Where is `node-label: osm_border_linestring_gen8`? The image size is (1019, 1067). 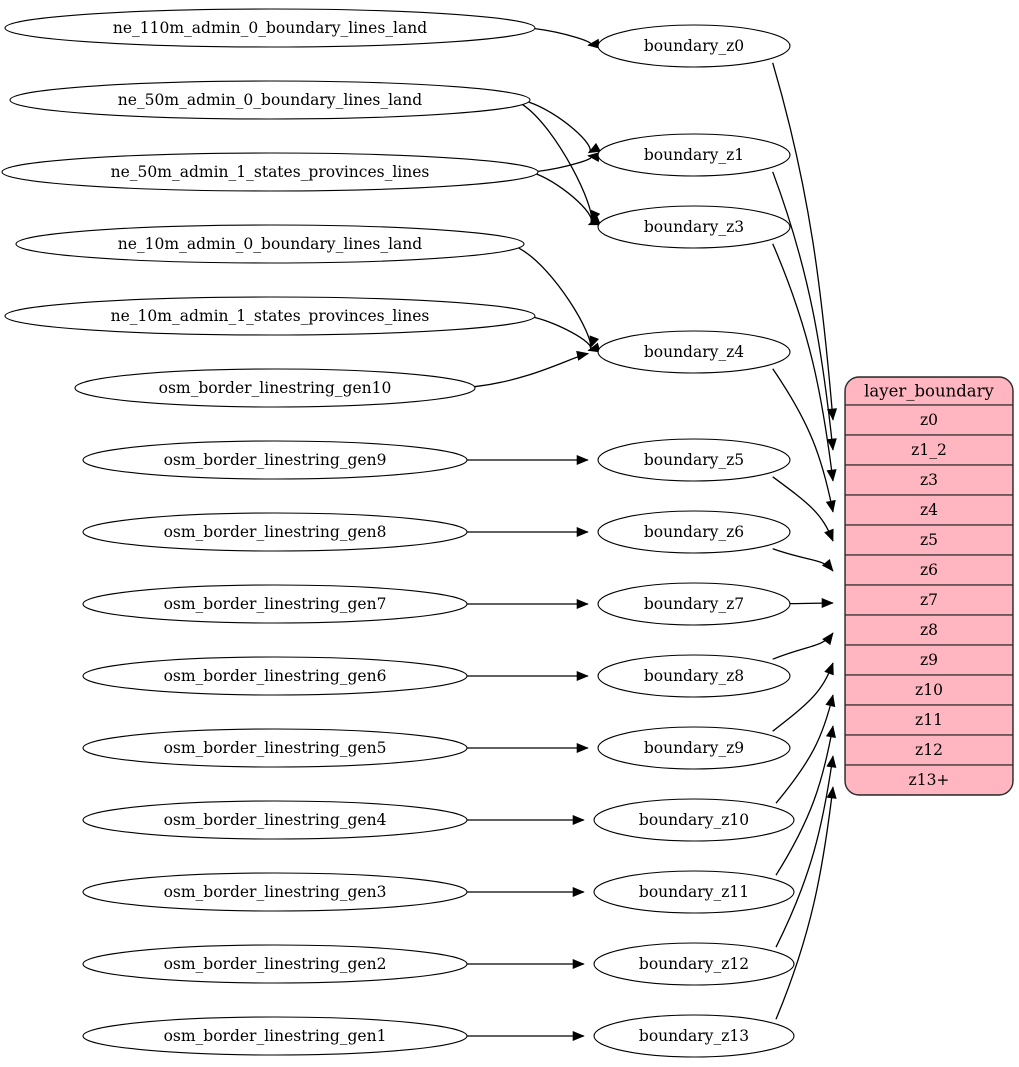
node-label: osm_border_linestring_gen8 is located at coordinates (275, 532).